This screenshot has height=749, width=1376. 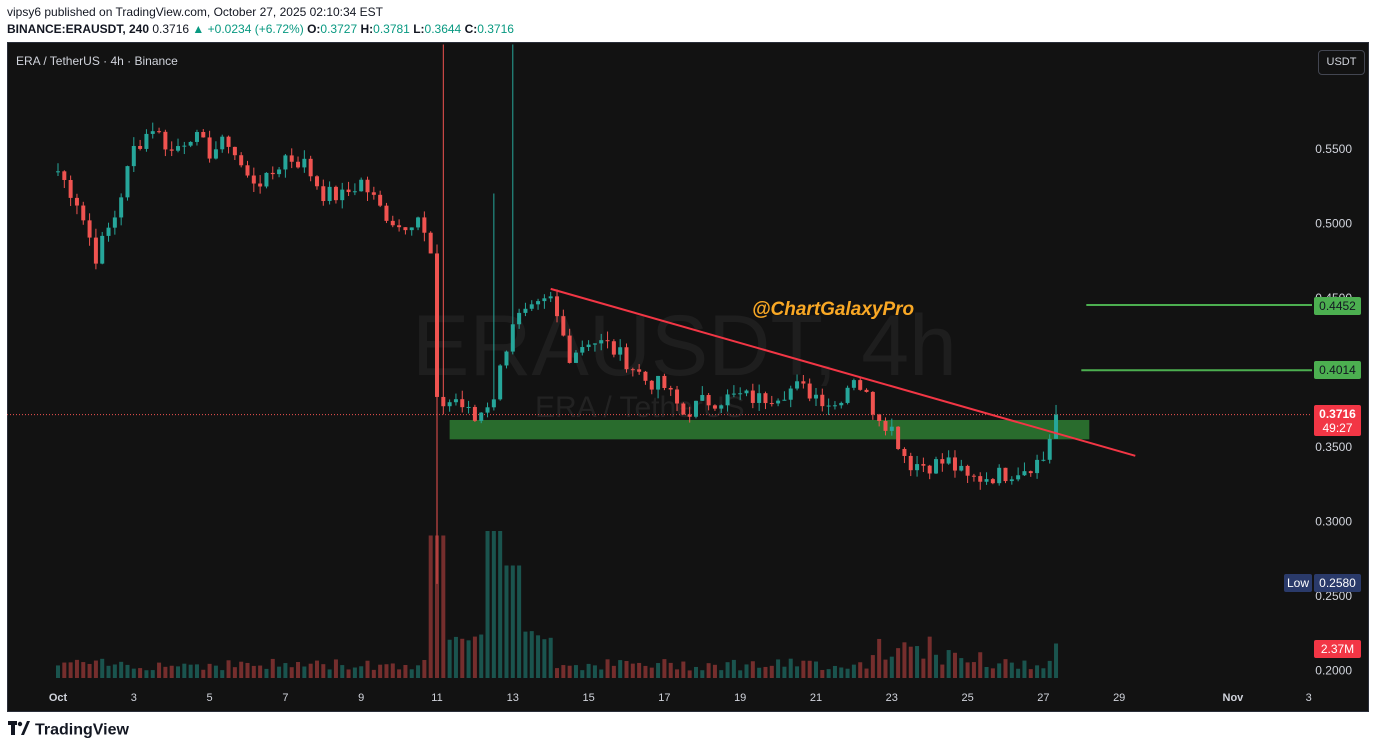 What do you see at coordinates (843, 372) in the screenshot?
I see `trendline` at bounding box center [843, 372].